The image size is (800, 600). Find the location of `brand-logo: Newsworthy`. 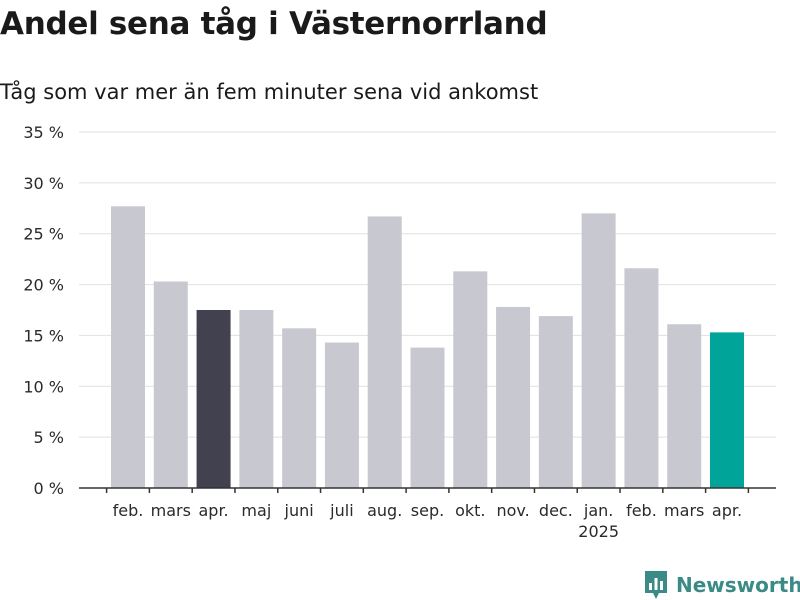

brand-logo: Newsworthy is located at coordinates (722, 585).